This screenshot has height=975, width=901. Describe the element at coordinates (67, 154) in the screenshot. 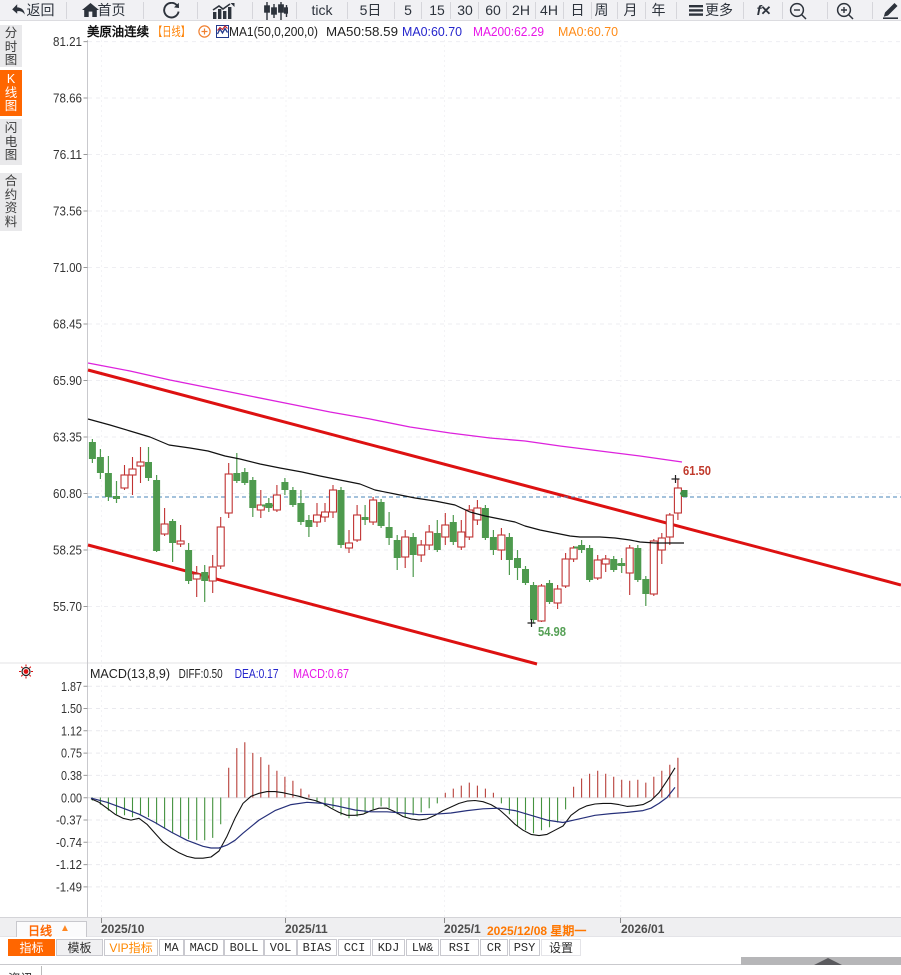

I see `svg-text: 76.11` at that location.